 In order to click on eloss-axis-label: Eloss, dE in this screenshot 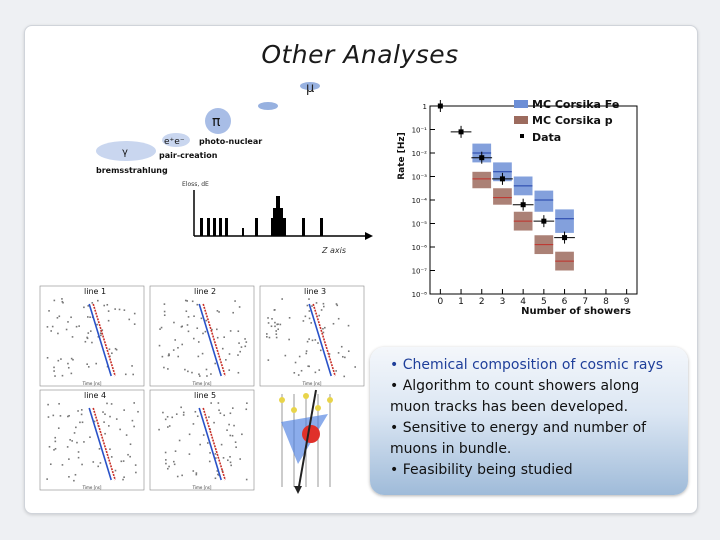, I will do `click(195, 184)`.